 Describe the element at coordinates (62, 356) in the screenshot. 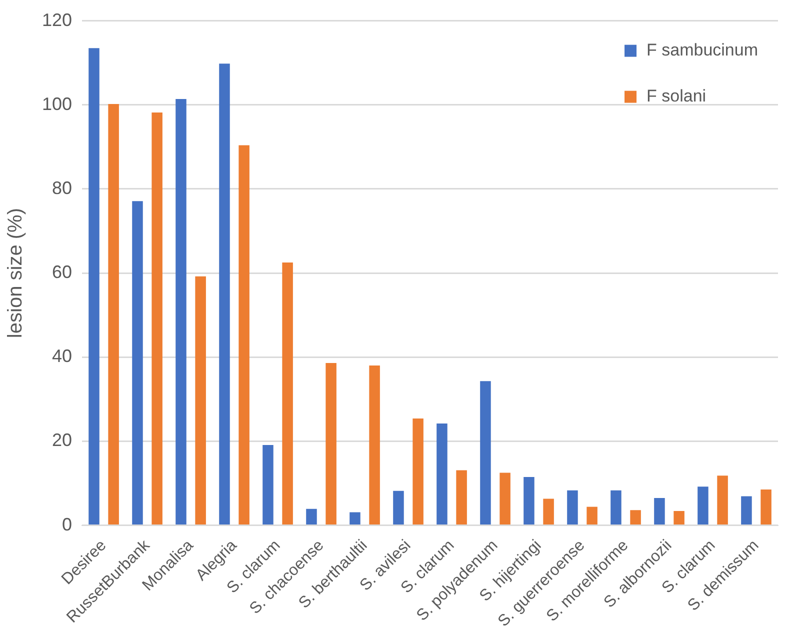

I see `y-tick-label: 40` at that location.